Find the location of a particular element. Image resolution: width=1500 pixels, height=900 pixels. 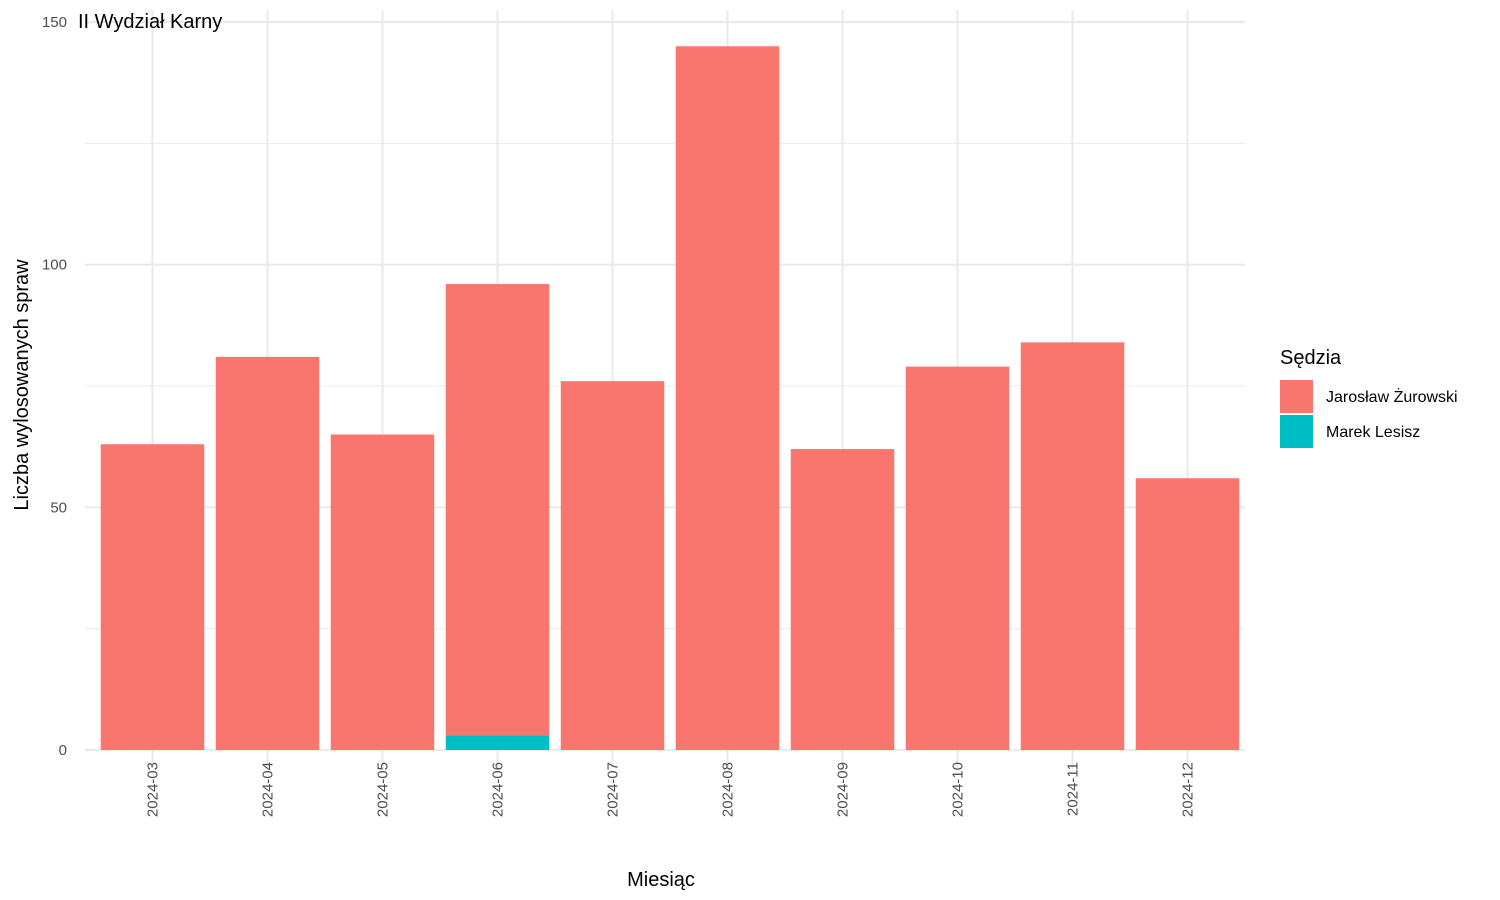

x-tick-label: 2024-09 is located at coordinates (843, 789).